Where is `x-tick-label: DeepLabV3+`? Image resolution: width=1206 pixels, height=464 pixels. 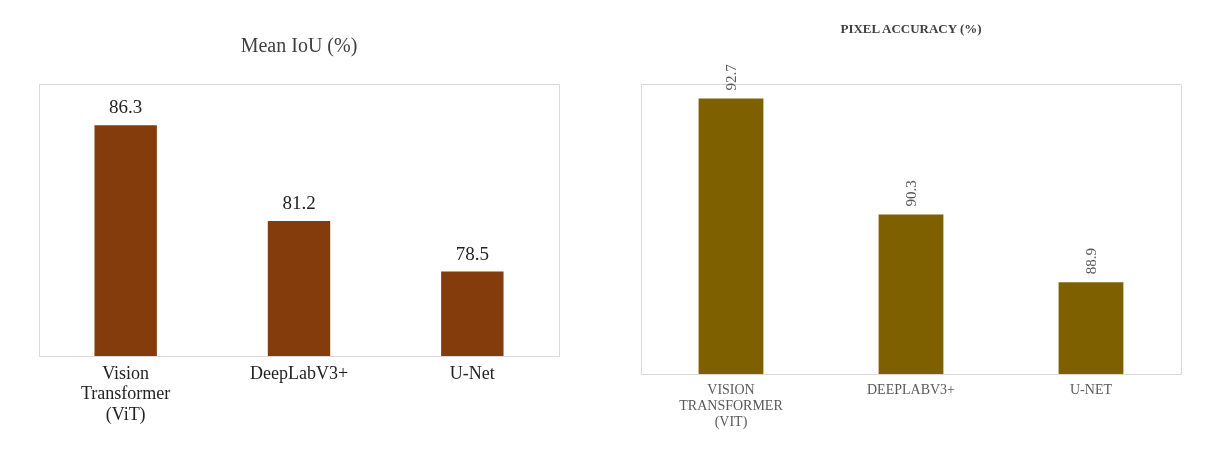
x-tick-label: DeepLabV3+ is located at coordinates (299, 372).